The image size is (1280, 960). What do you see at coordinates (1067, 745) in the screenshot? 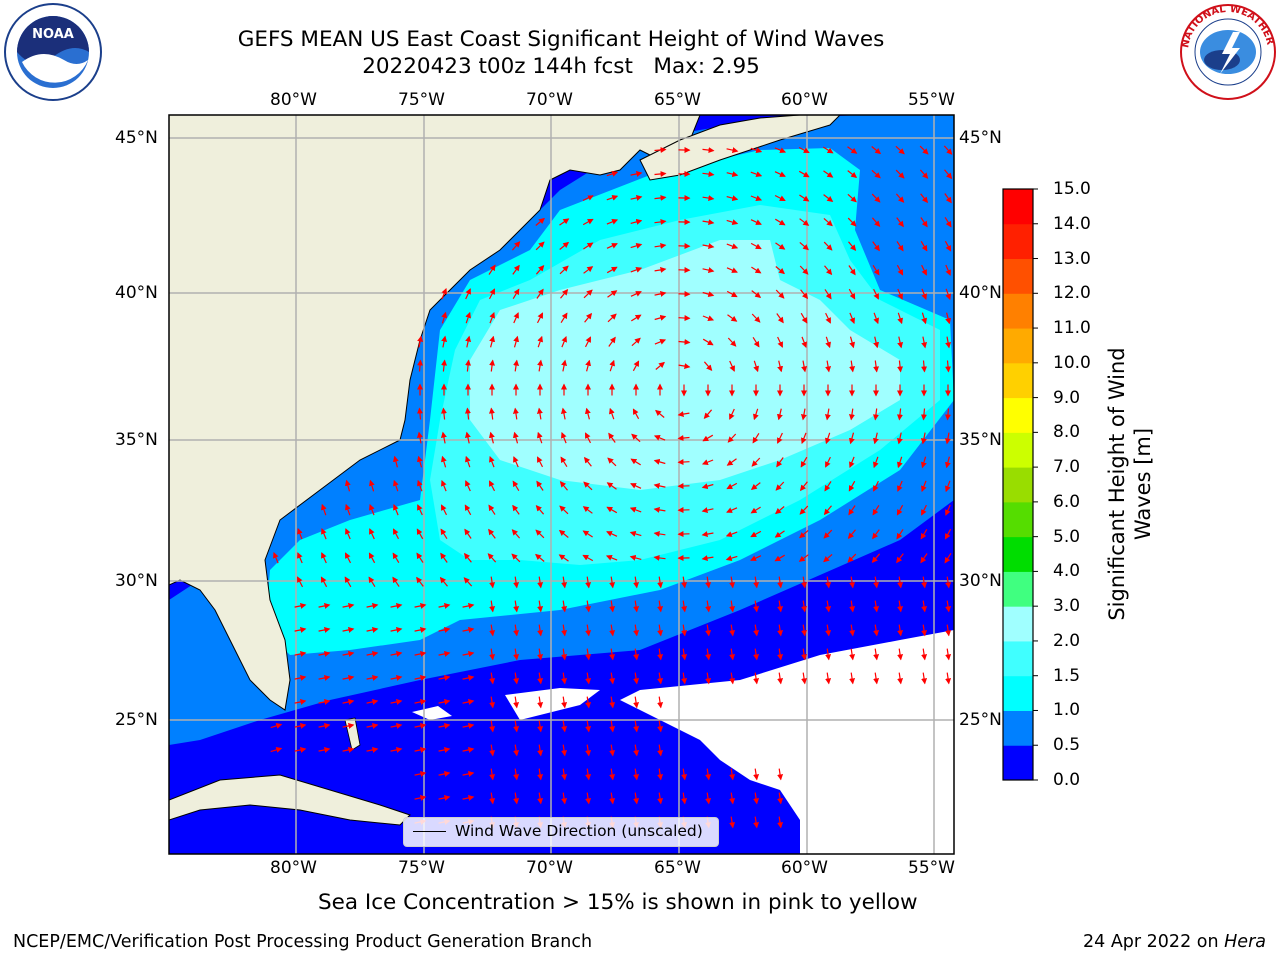
I see `colorbar-tick-label: 0.5` at bounding box center [1067, 745].